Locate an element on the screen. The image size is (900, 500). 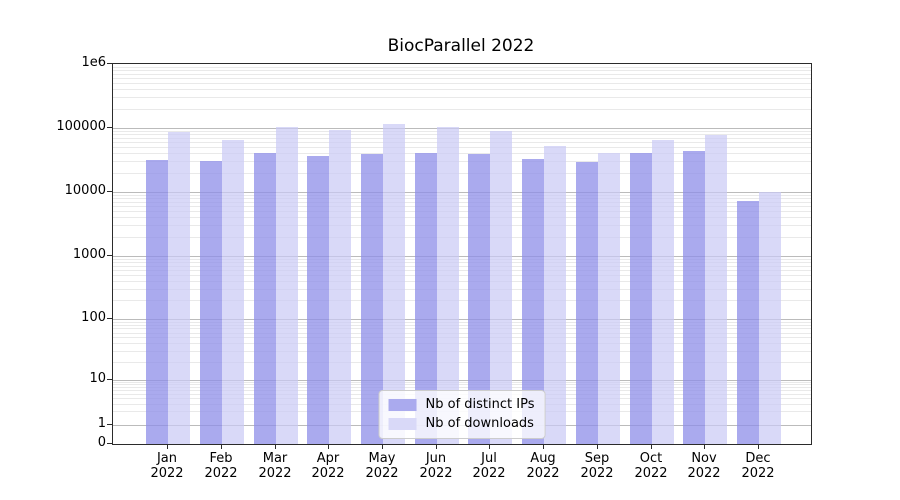
xtick-label-month: Nov is located at coordinates (704, 458).